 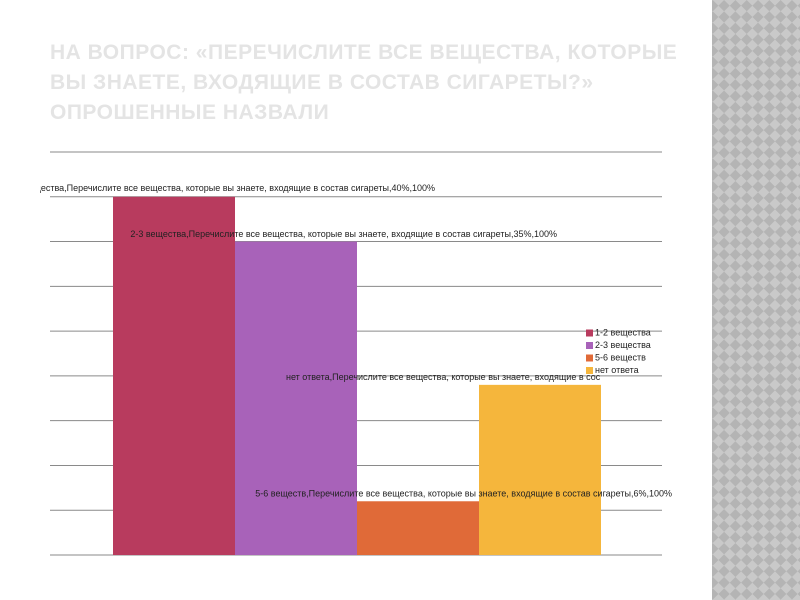 I want to click on legend-label: 5-6 веществ, so click(x=620, y=357).